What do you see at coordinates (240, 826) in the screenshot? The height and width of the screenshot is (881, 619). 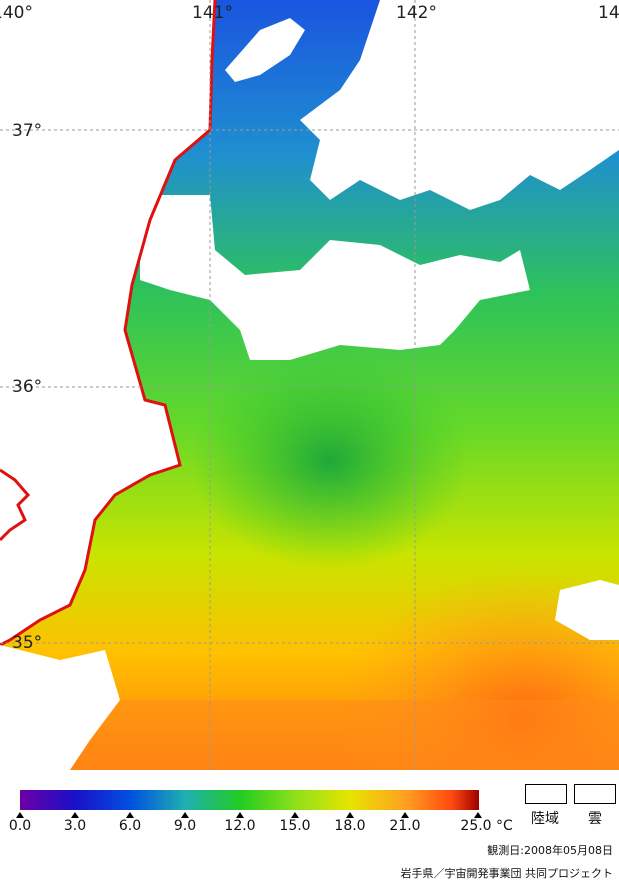 I see `tick-label: 12.0` at bounding box center [240, 826].